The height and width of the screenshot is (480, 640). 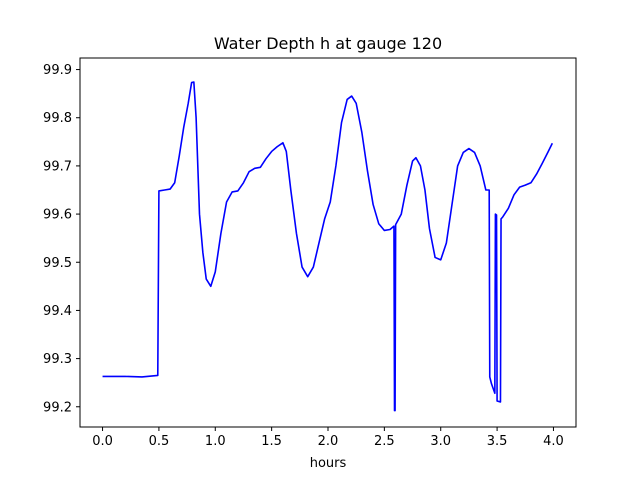 What do you see at coordinates (497, 441) in the screenshot?
I see `x-tick-label: 3.5` at bounding box center [497, 441].